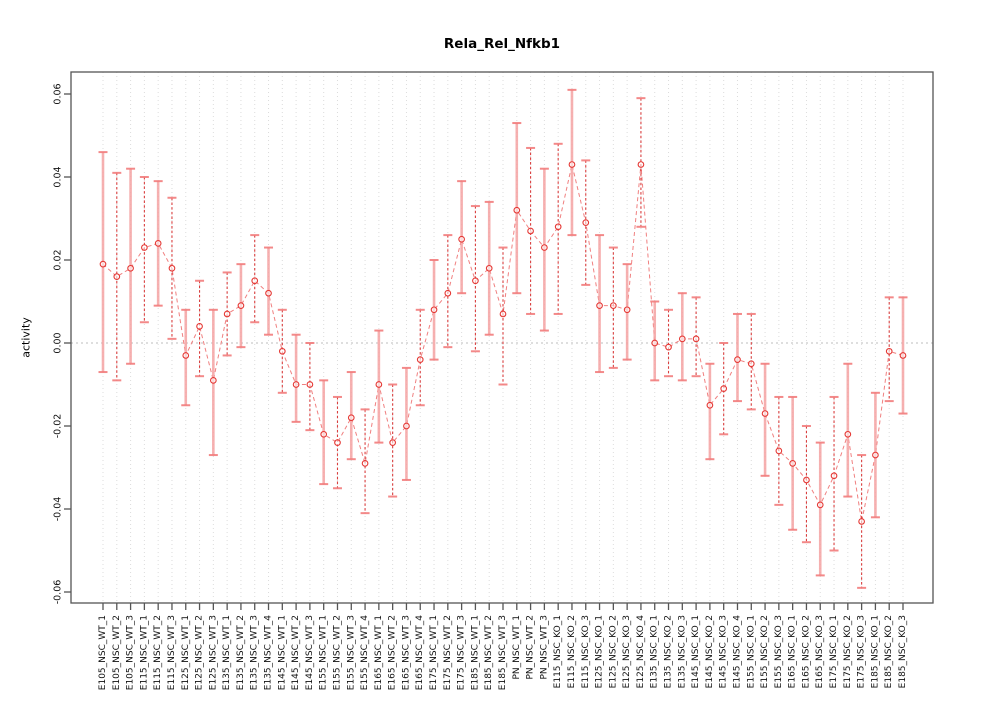  I want to click on x-tick-label: E145_NSC_WT_3, so click(310, 652).